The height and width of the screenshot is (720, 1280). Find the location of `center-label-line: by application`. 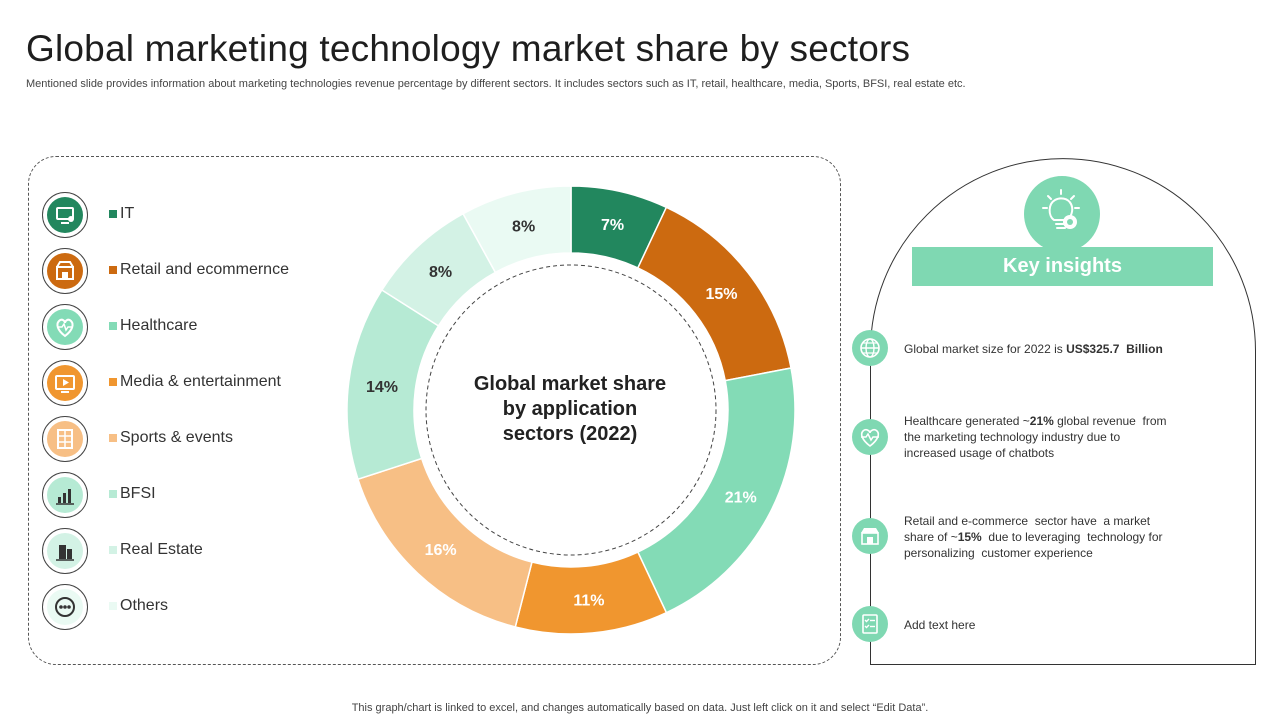

center-label-line: by application is located at coordinates (570, 409).